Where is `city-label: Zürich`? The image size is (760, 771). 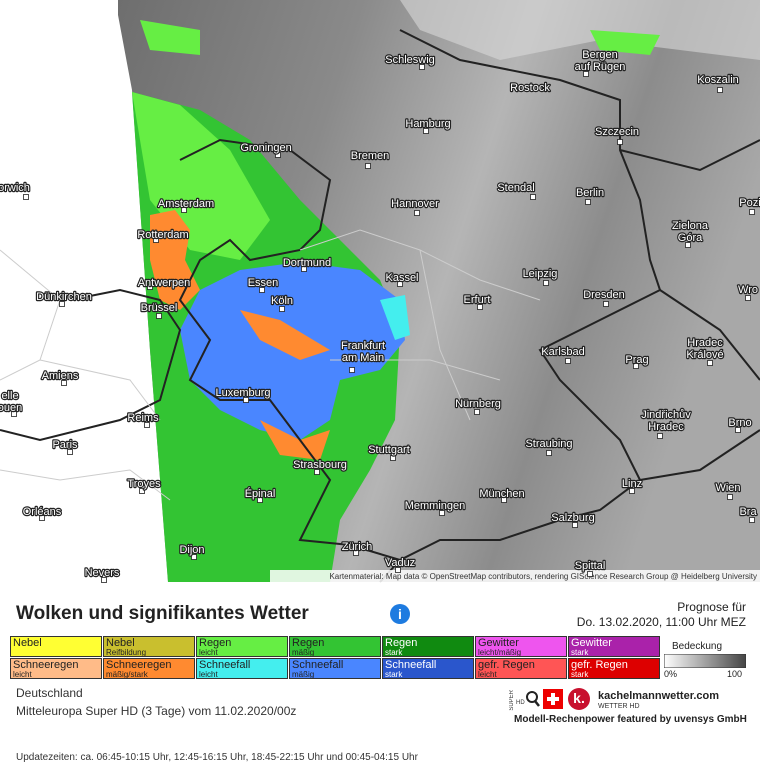 city-label: Zürich is located at coordinates (357, 547).